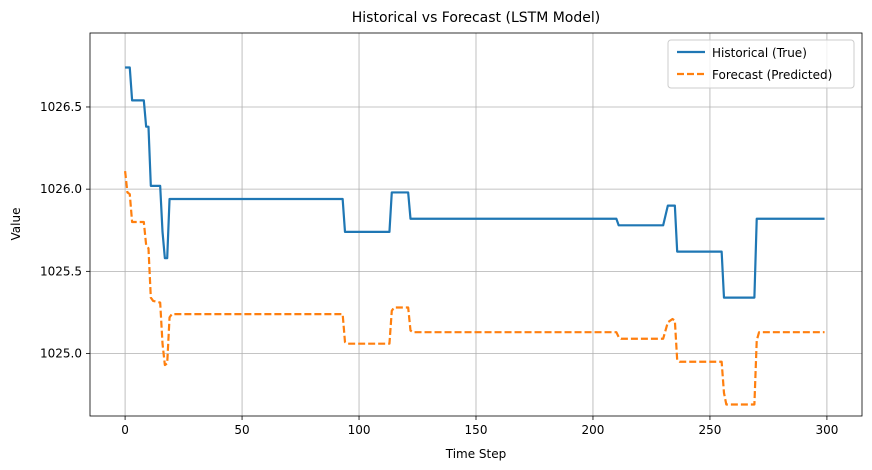 The height and width of the screenshot is (470, 872). Describe the element at coordinates (61, 271) in the screenshot. I see `y-tick-label: 1025.5` at that location.